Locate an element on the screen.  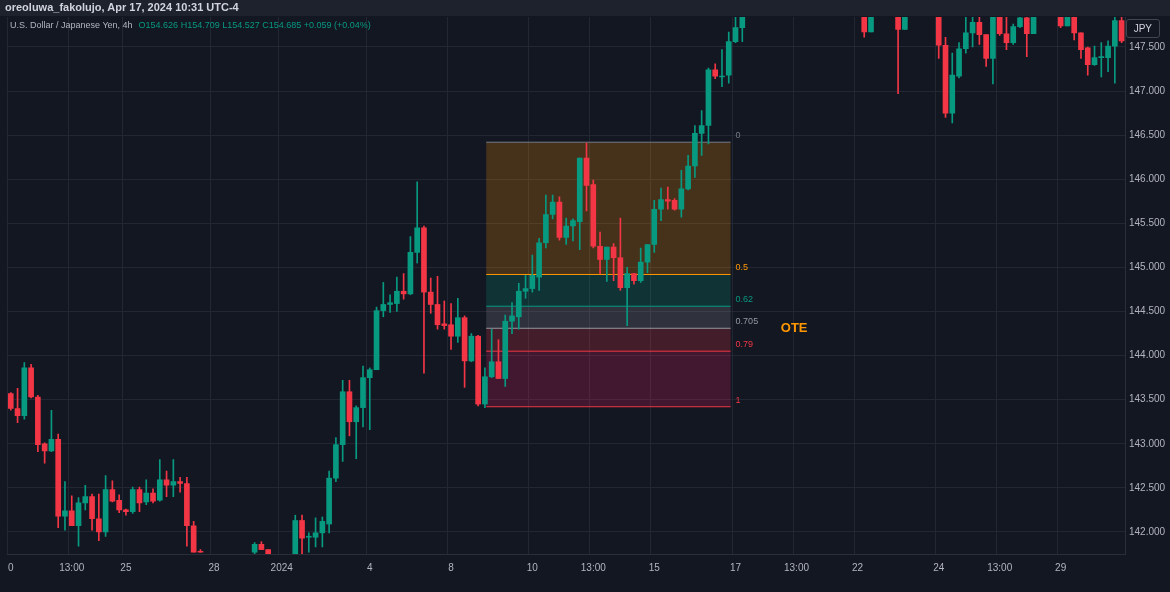
y-tick-label: 145.500 is located at coordinates (1147, 223).